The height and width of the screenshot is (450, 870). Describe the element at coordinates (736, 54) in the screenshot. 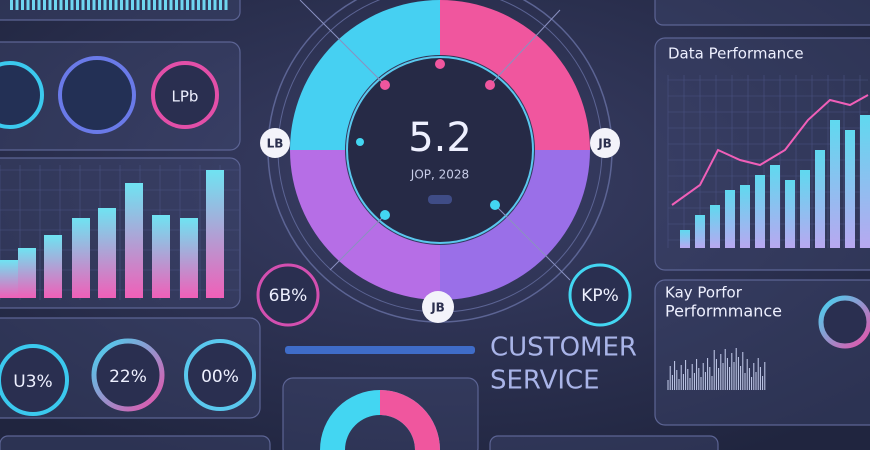

I see `panel-title: Data Performance` at that location.